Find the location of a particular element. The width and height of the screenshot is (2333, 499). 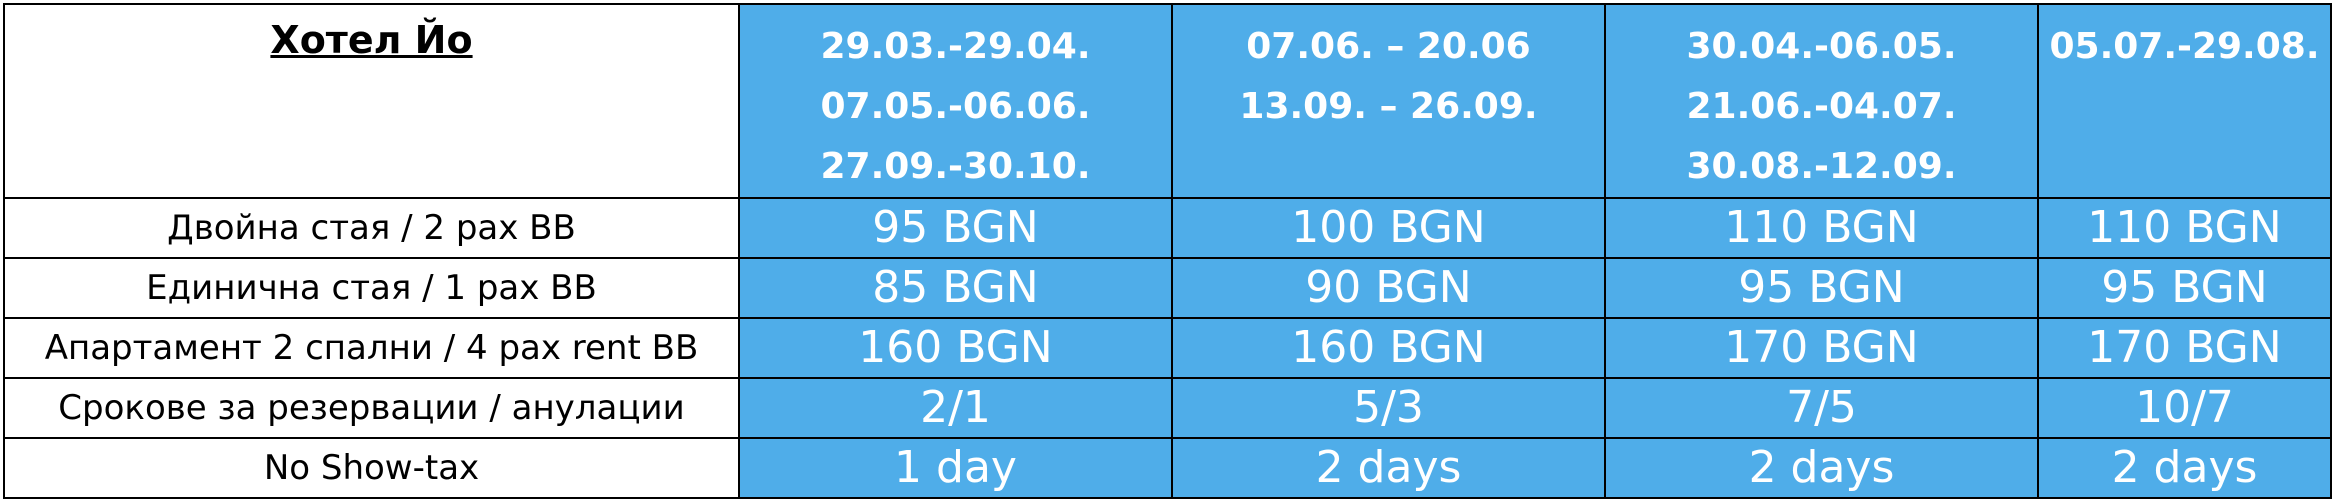

period-date: 13.09. – 26.09. is located at coordinates (1388, 106).